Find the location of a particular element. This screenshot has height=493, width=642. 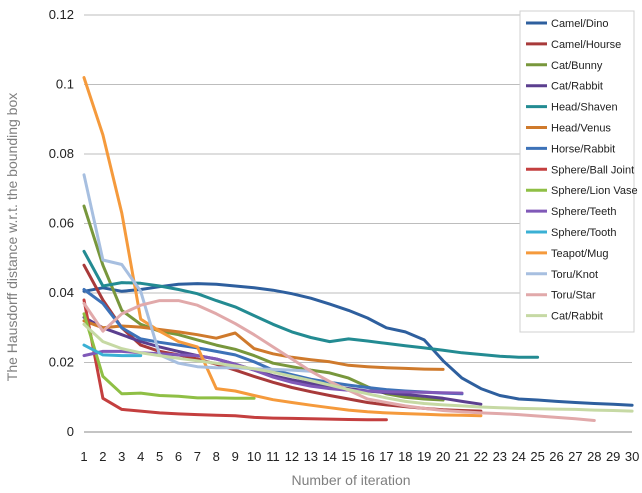

x-tick-label: 29 is located at coordinates (613, 456).